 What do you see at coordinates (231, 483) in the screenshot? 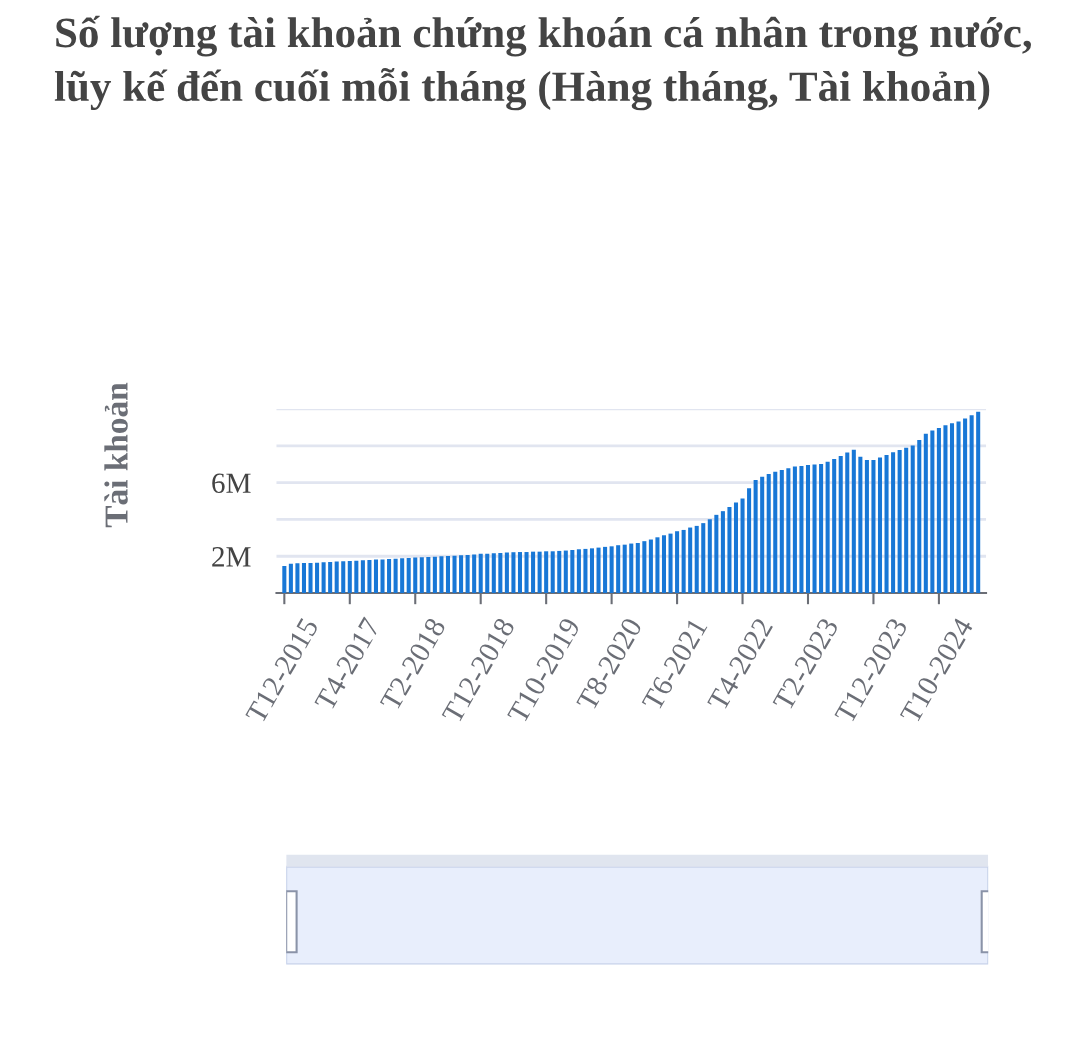
I see `y-tick-label: 6M` at bounding box center [231, 483].